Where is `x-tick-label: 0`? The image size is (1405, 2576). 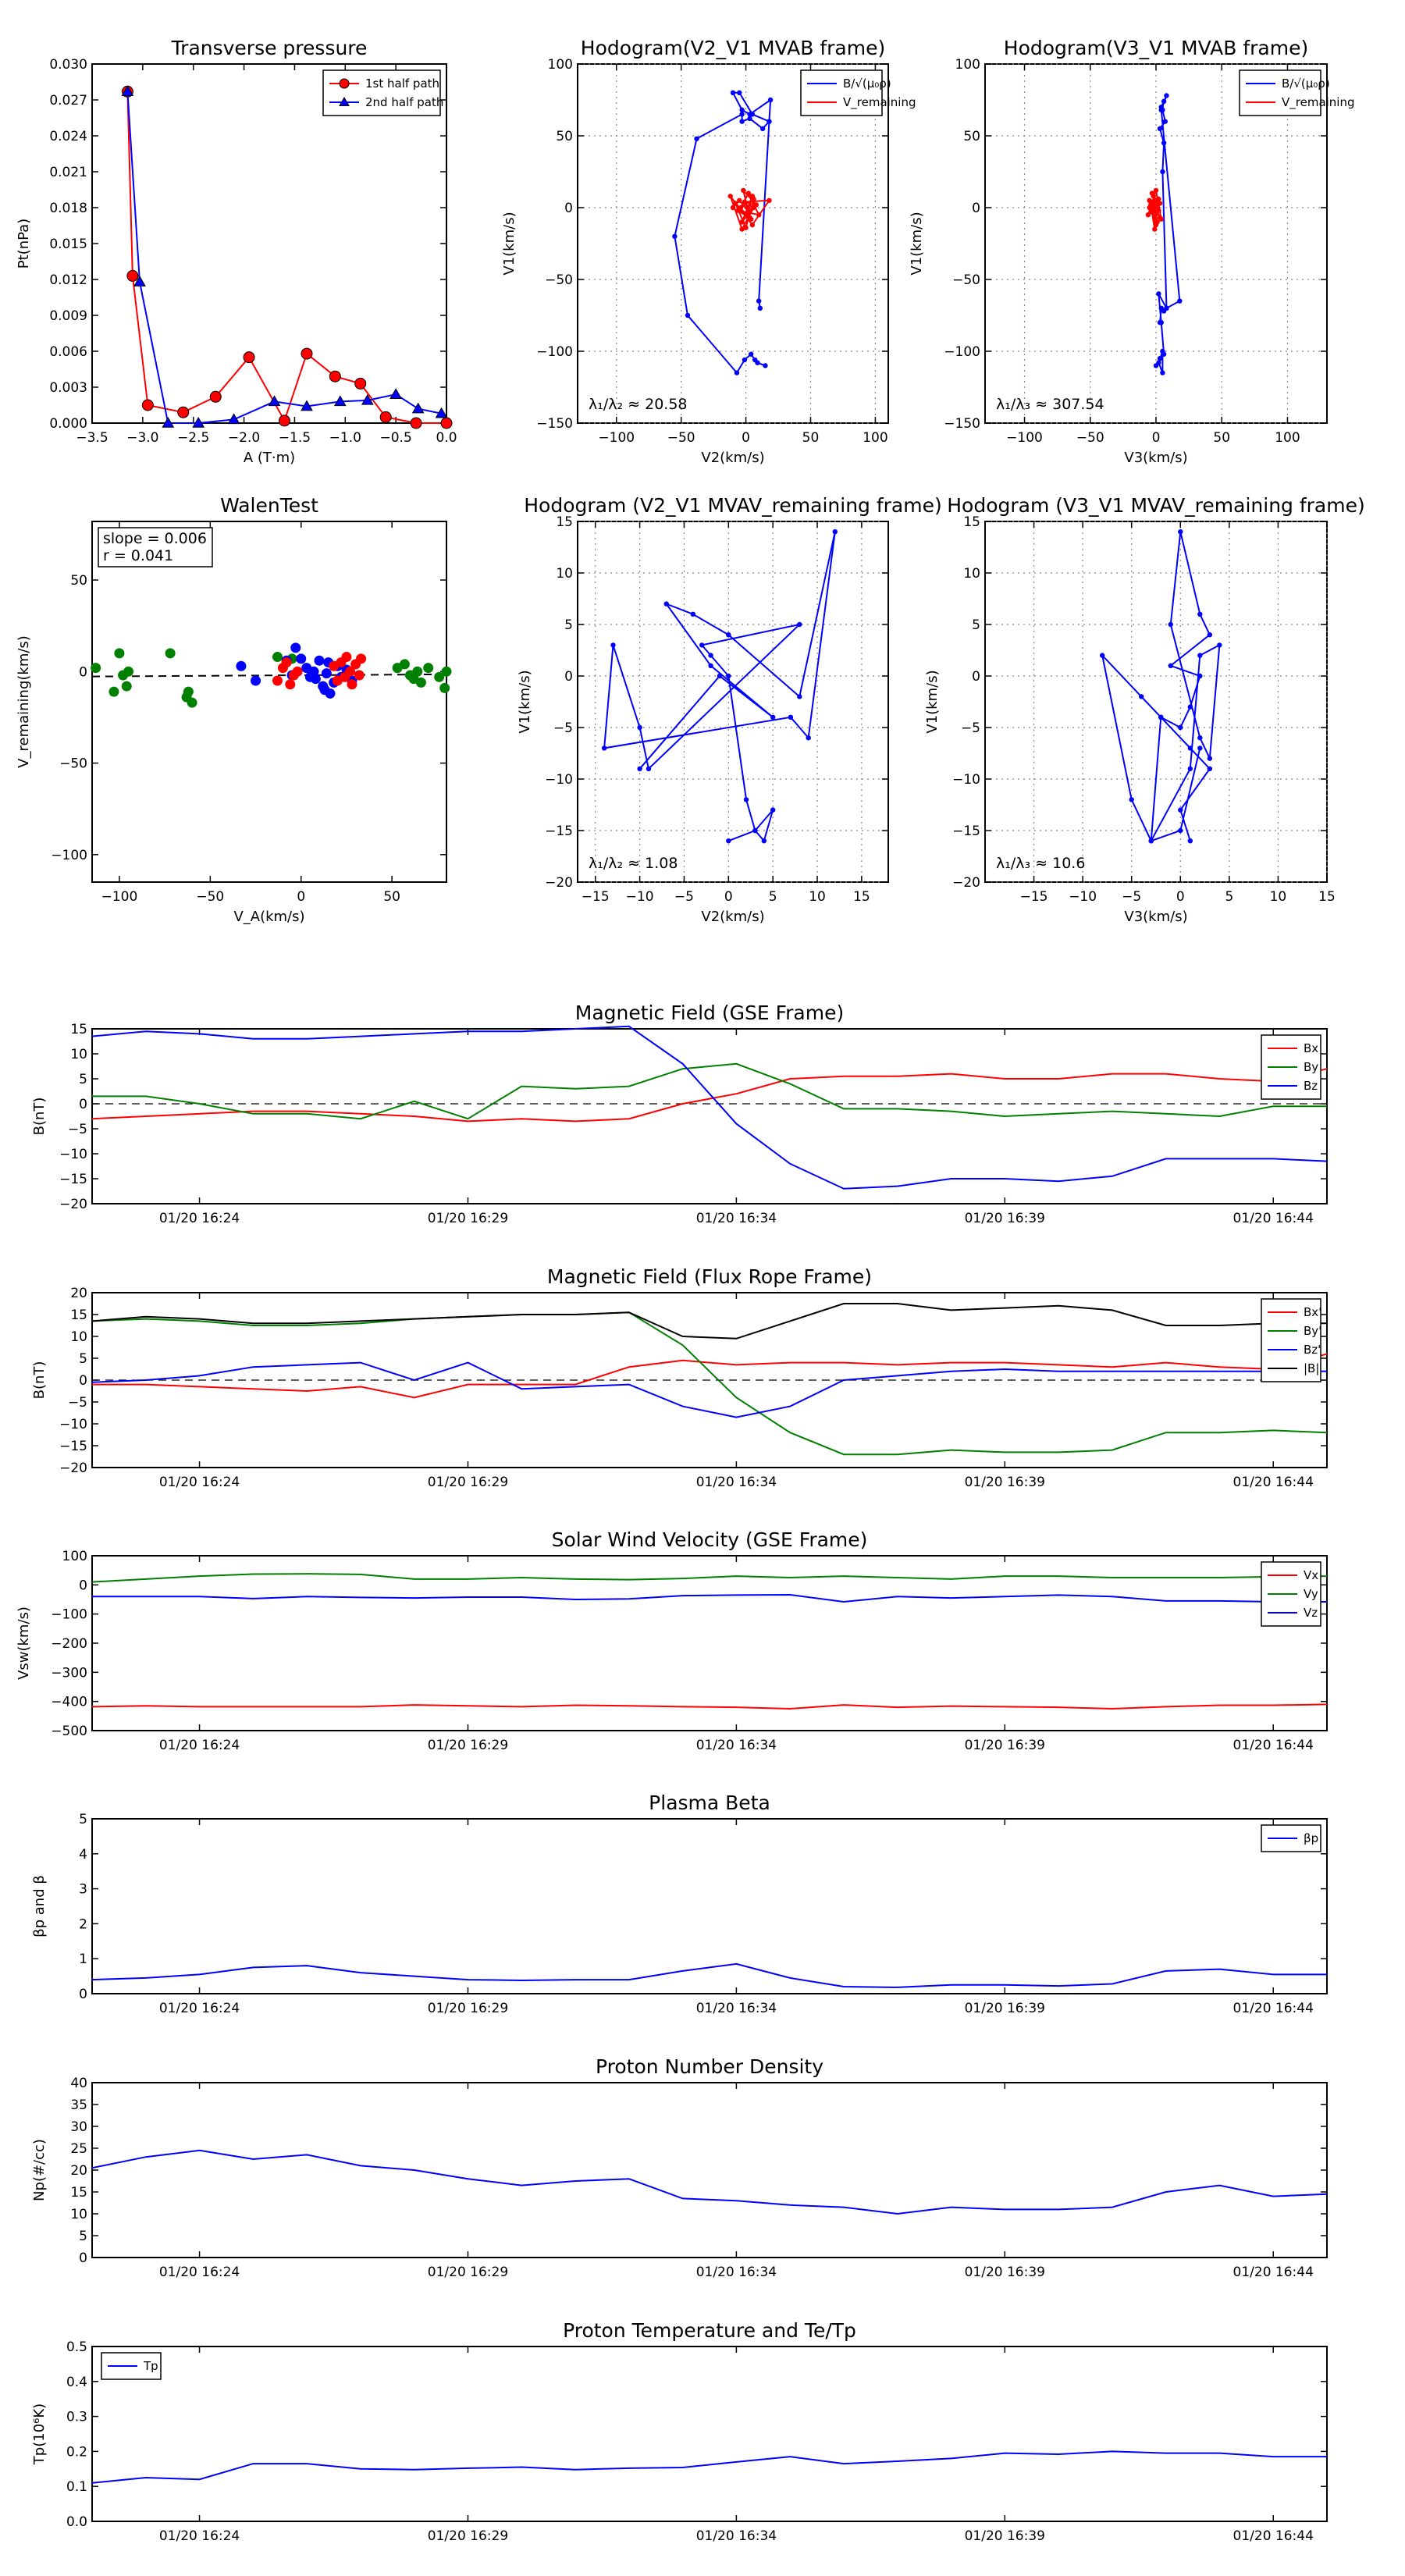
x-tick-label: 0 is located at coordinates (301, 897).